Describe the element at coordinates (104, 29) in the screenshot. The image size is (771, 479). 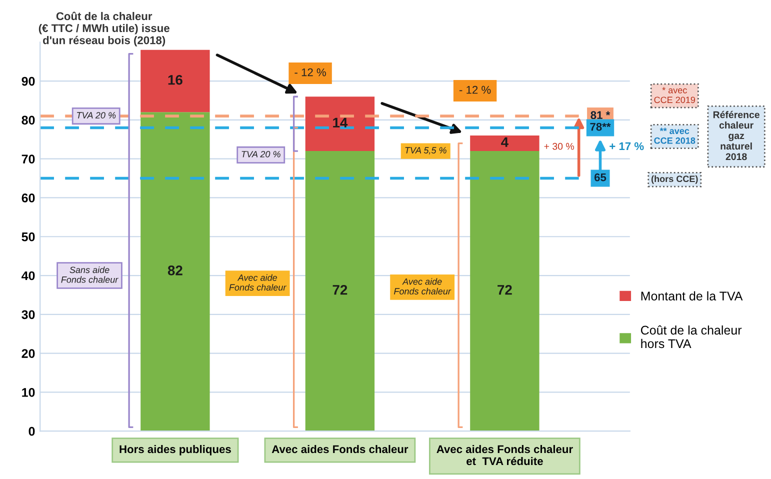
I see `chart-title: Coût de la chaleur (€ TTC / MWh utile) issue d'un réseau bois (2018)` at that location.